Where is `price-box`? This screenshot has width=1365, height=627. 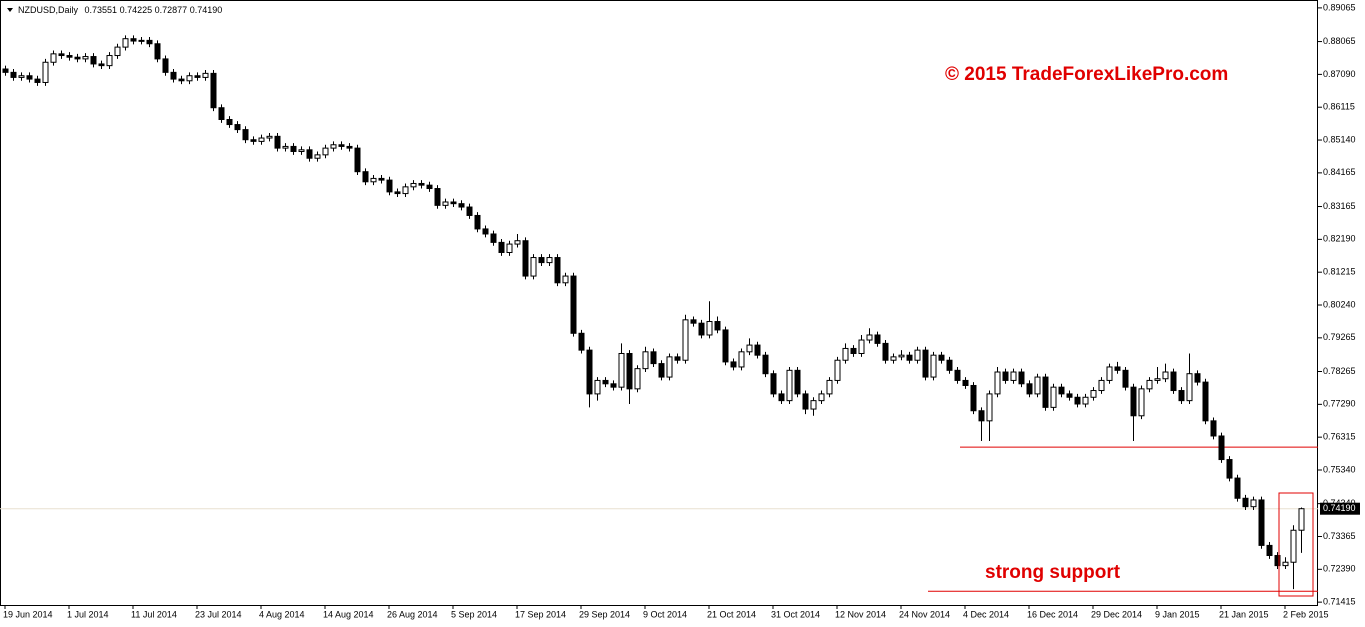 price-box is located at coordinates (1340, 508).